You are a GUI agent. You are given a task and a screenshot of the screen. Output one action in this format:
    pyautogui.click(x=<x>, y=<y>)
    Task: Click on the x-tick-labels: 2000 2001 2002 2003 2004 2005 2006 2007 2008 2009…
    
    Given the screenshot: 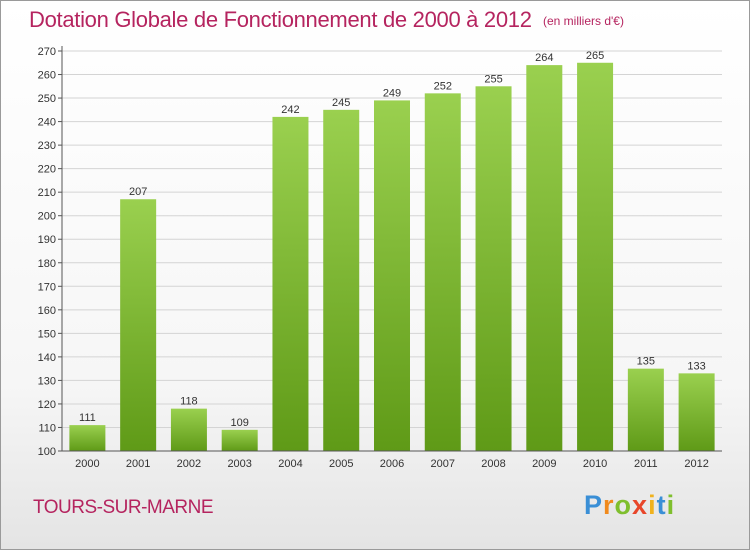 What is the action you would take?
    pyautogui.click(x=392, y=464)
    